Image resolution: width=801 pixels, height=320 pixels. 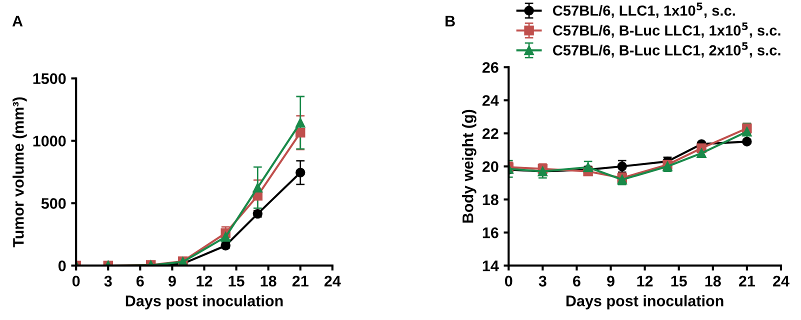 What do you see at coordinates (49, 78) in the screenshot?
I see `y-tick-label: 1500` at bounding box center [49, 78].